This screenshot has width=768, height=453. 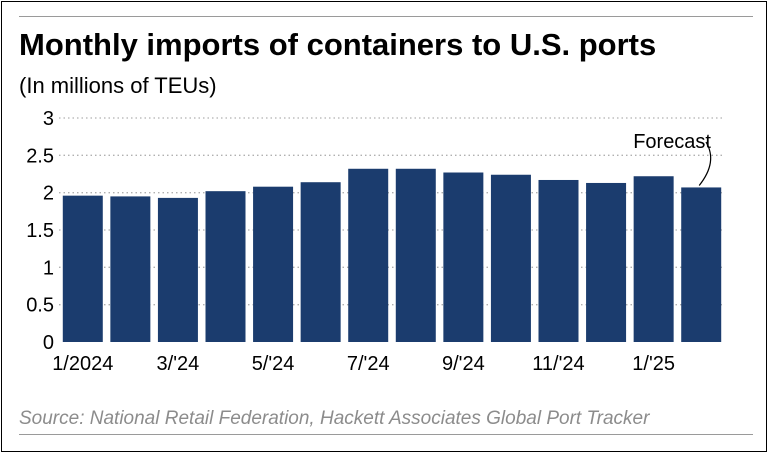 What do you see at coordinates (672, 158) in the screenshot?
I see `forecast-annotation: Forecast` at bounding box center [672, 158].